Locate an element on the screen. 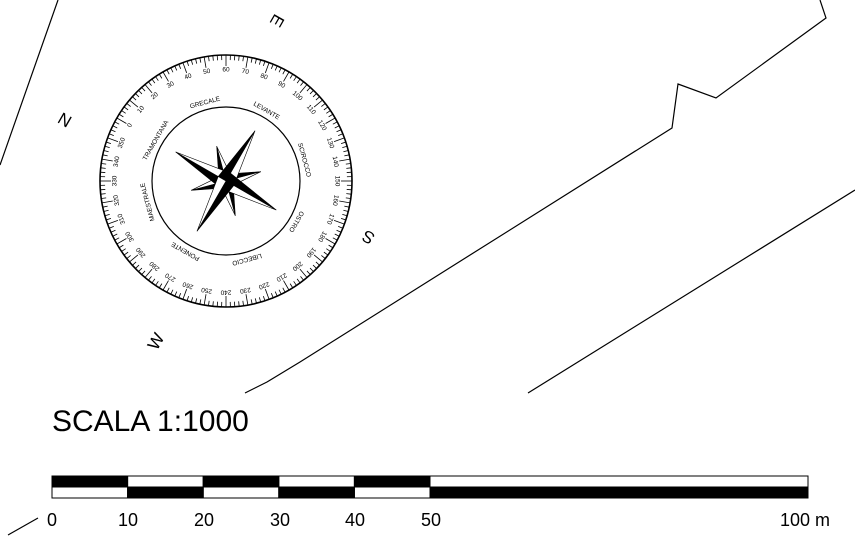 Image resolution: width=855 pixels, height=540 pixels. degree-label: 80 is located at coordinates (264, 76).